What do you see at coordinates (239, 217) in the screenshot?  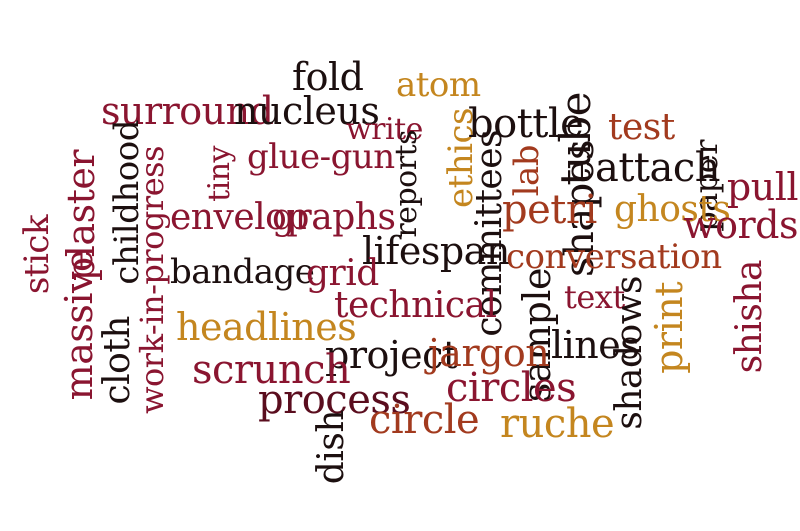 I see `word-envelop: envelop` at bounding box center [239, 217].